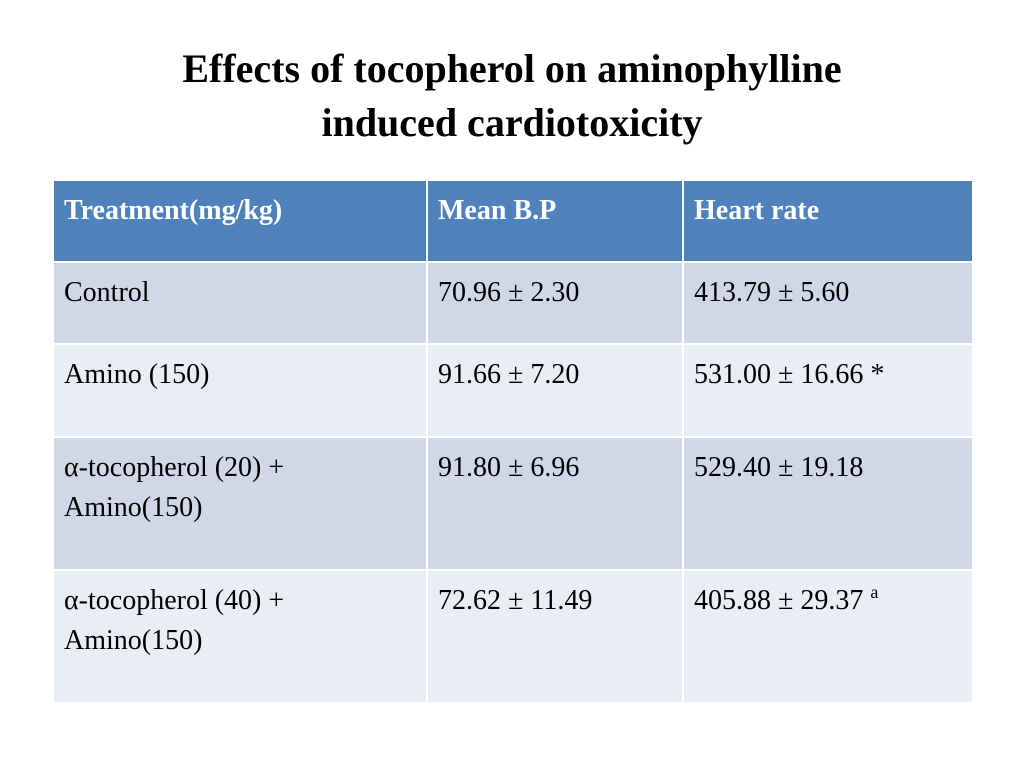 This screenshot has height=768, width=1024. Describe the element at coordinates (137, 374) in the screenshot. I see `treatment-line-1: Amino (150)` at that location.